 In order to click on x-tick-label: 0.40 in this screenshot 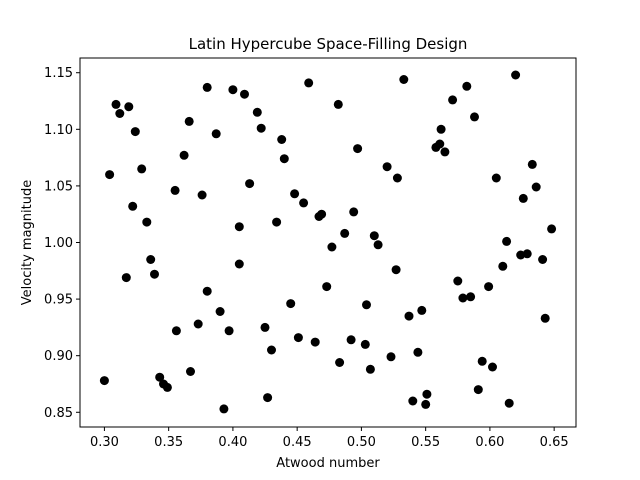, I will do `click(232, 442)`.